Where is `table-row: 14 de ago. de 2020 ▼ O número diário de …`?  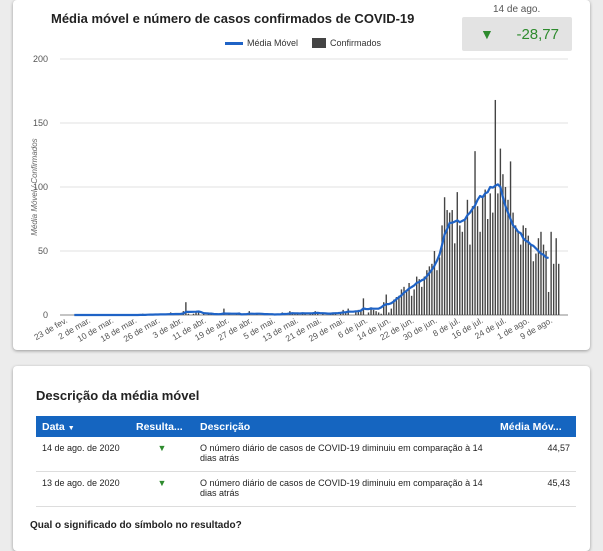
table-row: 14 de ago. de 2020 ▼ O número diário de … is located at coordinates (306, 454).